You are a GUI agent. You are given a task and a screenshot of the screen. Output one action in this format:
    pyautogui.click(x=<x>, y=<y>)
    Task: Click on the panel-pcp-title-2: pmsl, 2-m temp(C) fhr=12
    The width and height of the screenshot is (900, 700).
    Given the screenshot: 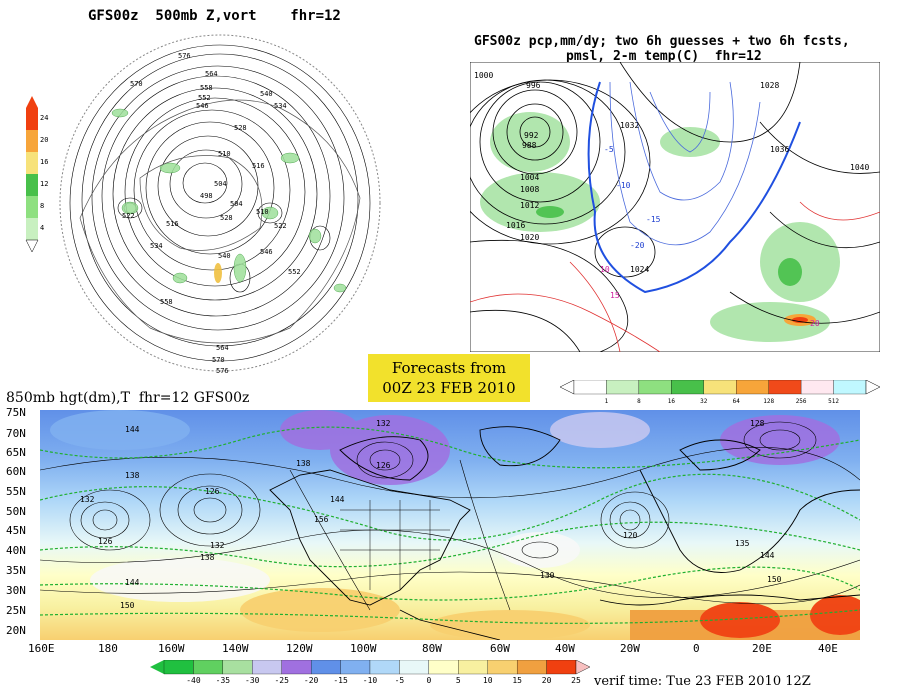 What is the action you would take?
    pyautogui.click(x=664, y=56)
    